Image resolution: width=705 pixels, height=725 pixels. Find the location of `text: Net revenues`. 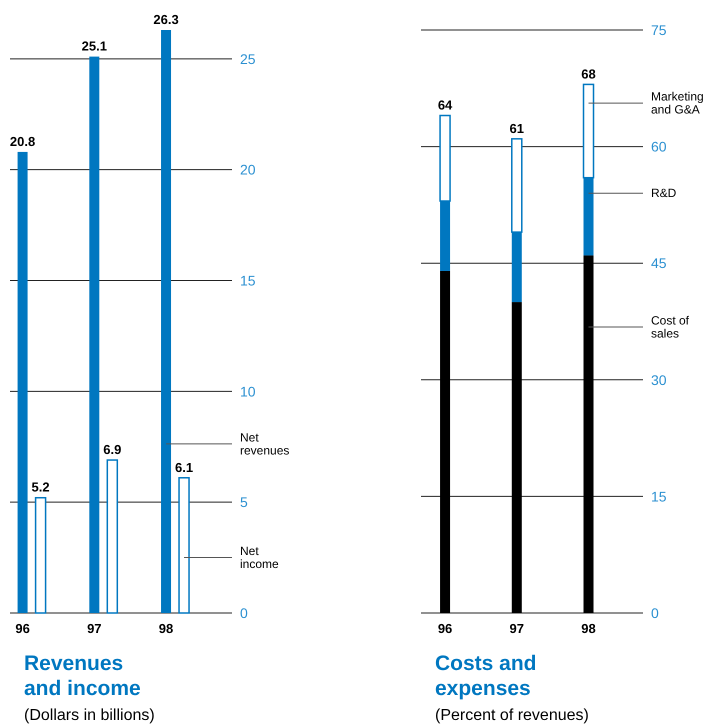

text: Net revenues is located at coordinates (265, 444).